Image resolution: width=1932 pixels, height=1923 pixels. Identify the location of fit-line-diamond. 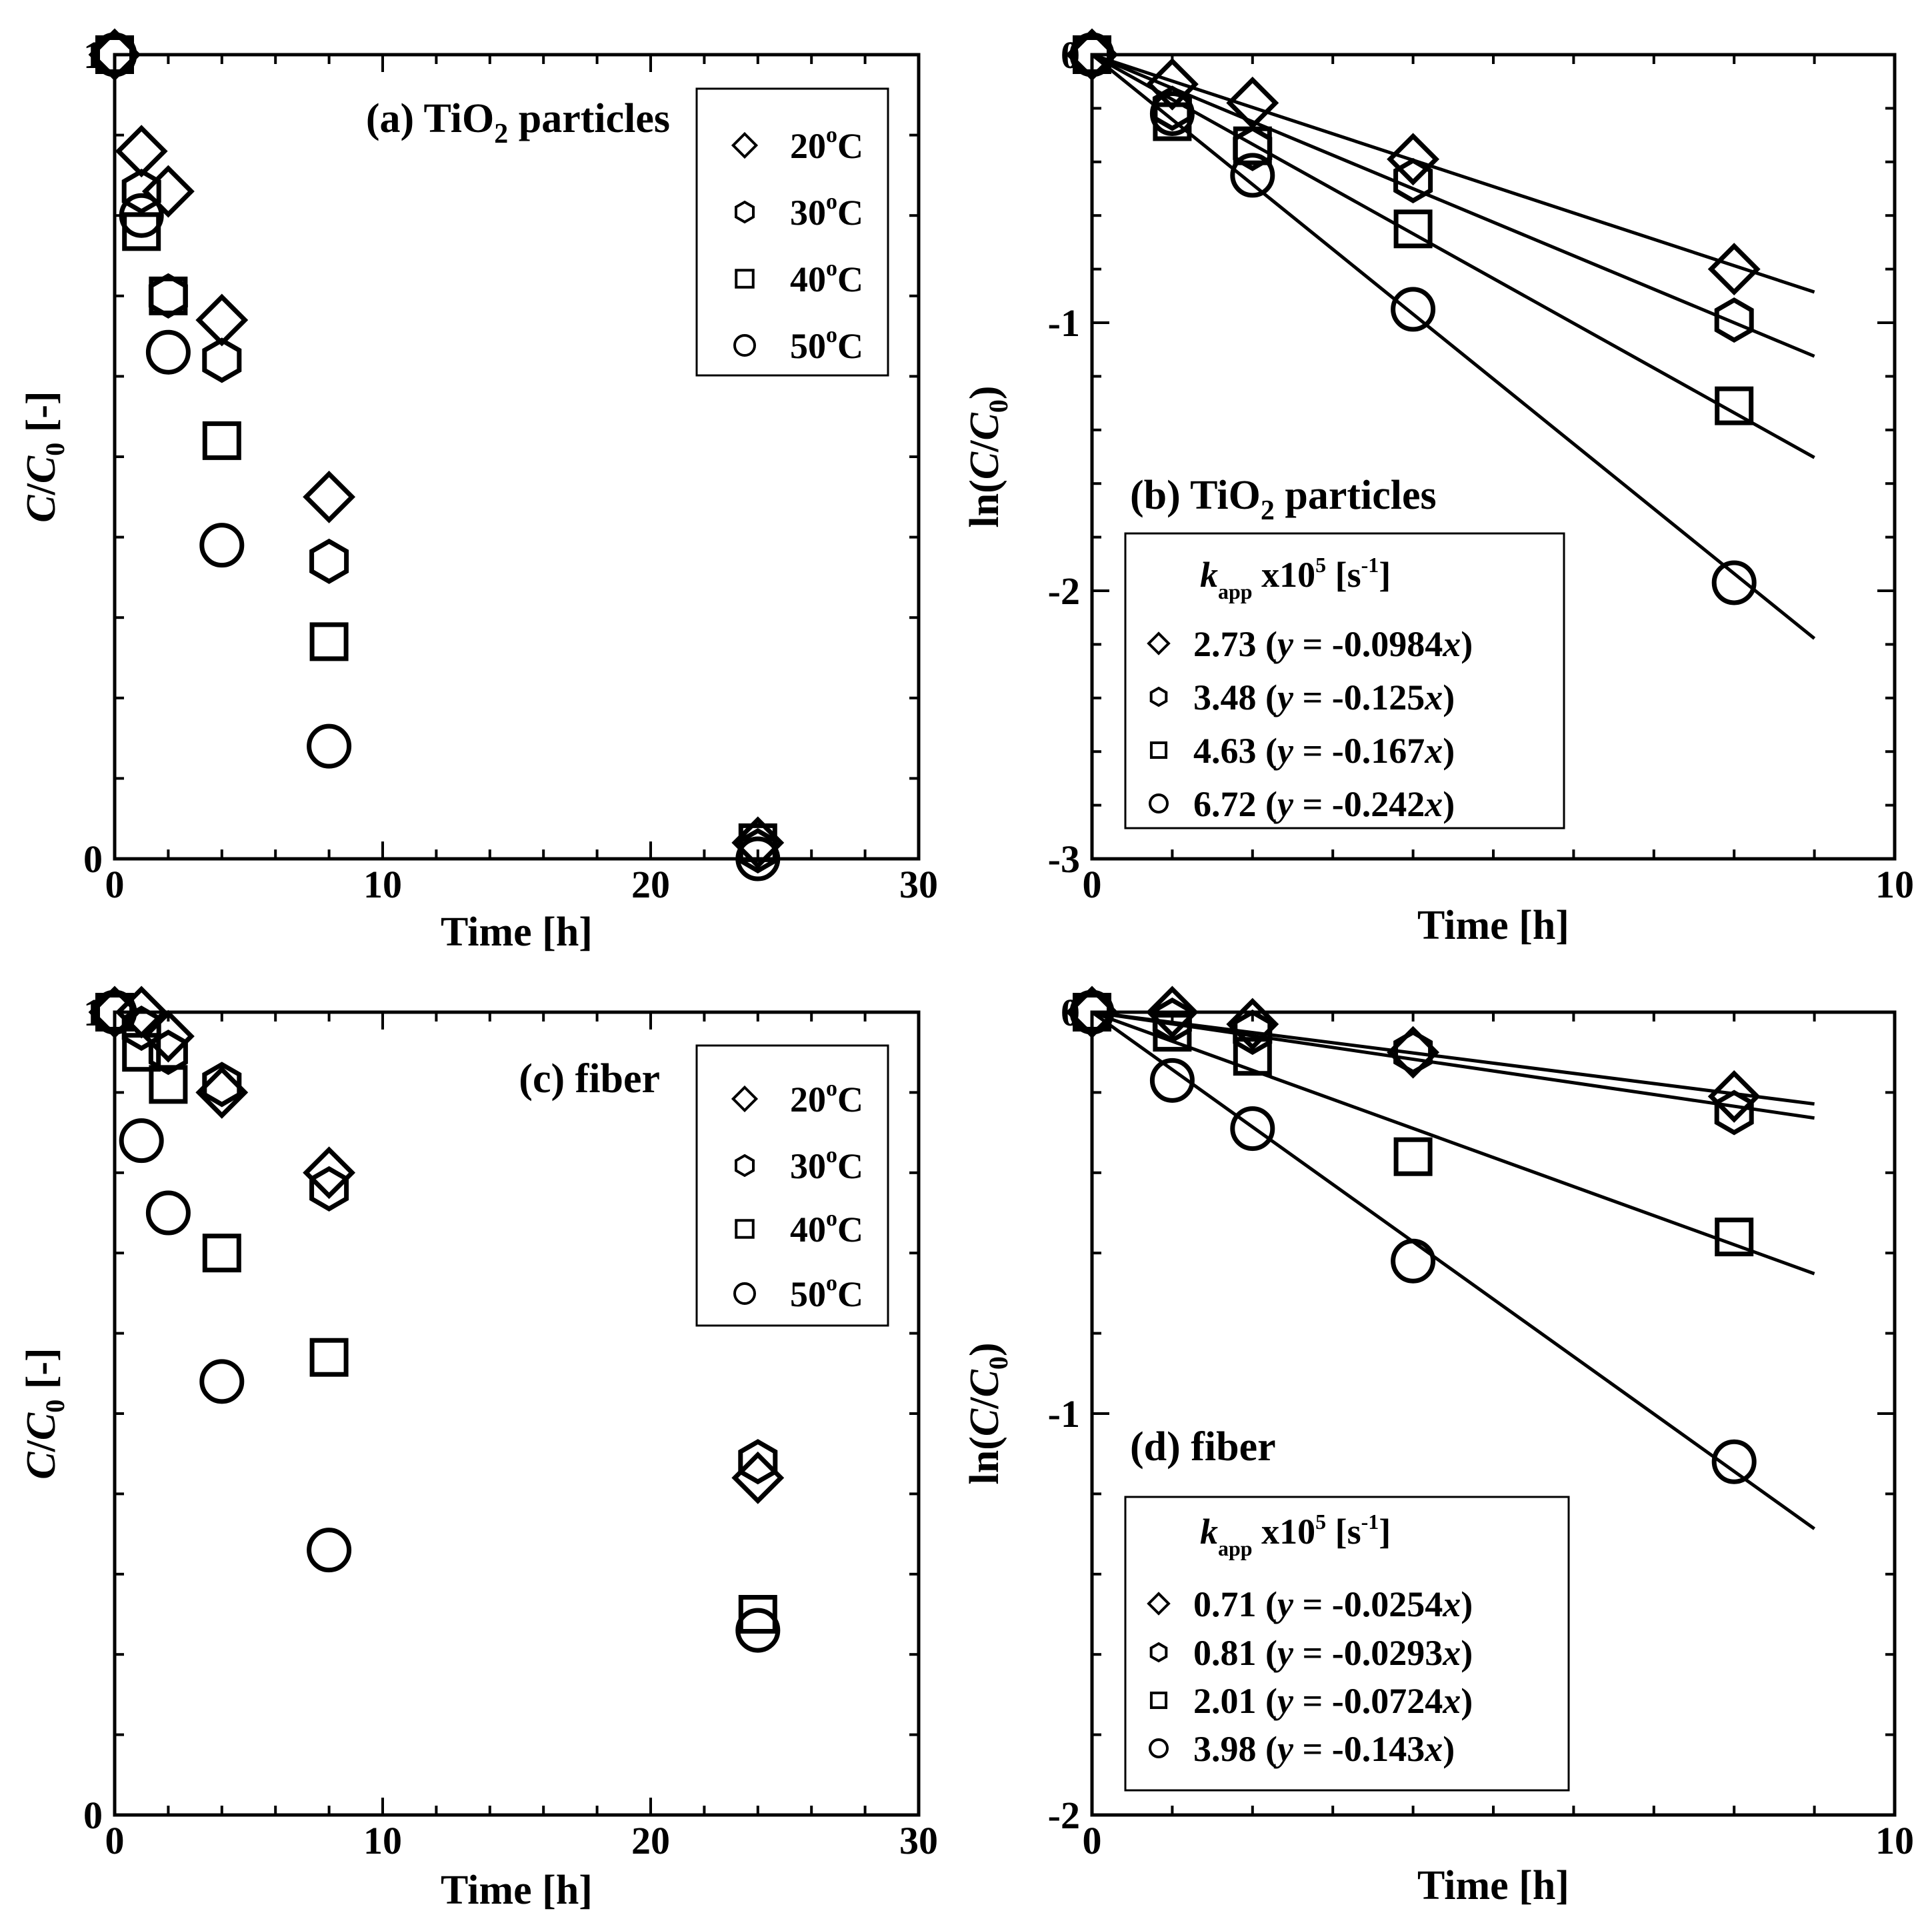
(1453, 1058).